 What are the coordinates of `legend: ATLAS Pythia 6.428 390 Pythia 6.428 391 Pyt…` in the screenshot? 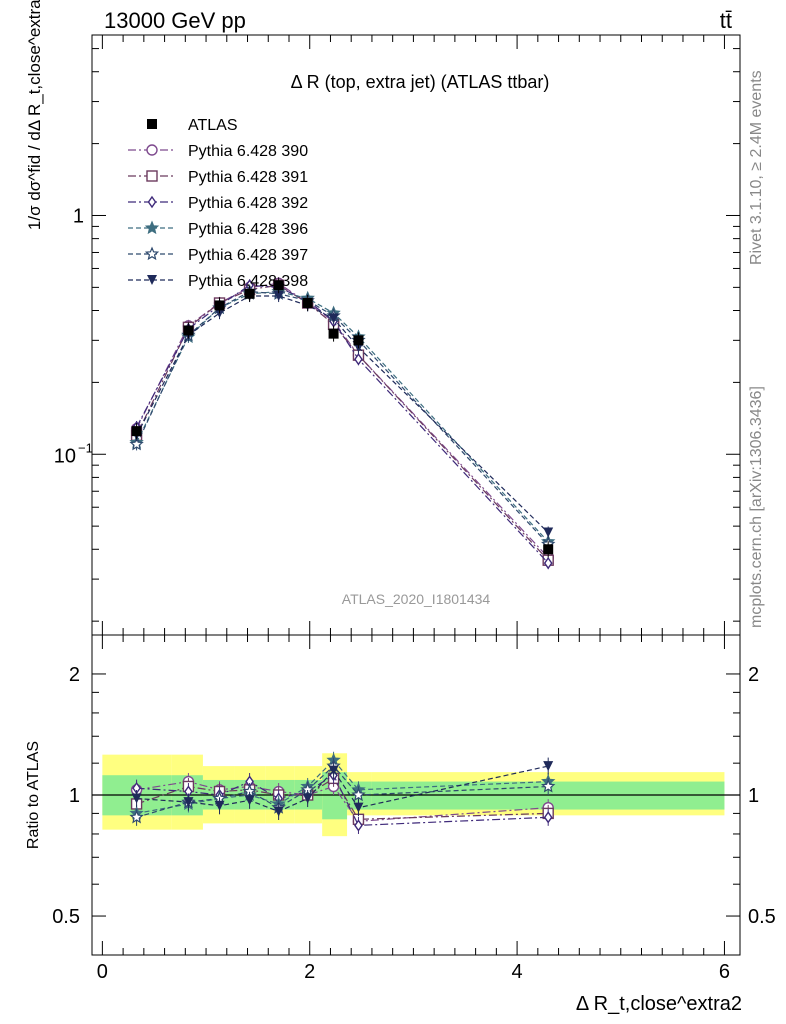 It's located at (218, 203).